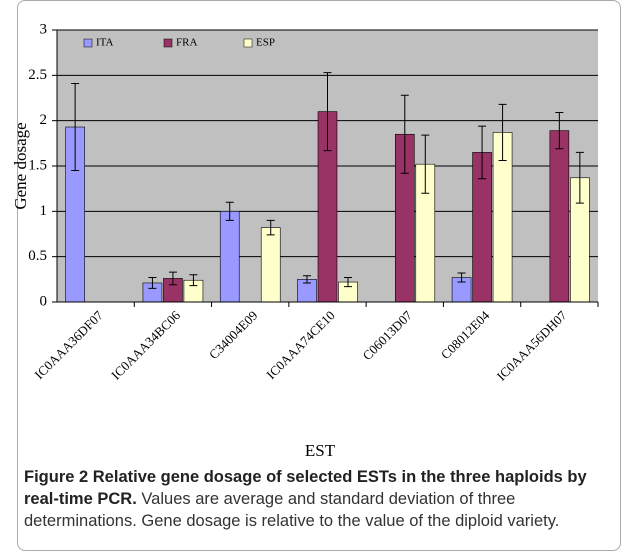 The height and width of the screenshot is (555, 625). What do you see at coordinates (105, 43) in the screenshot?
I see `legend-label: ITA` at bounding box center [105, 43].